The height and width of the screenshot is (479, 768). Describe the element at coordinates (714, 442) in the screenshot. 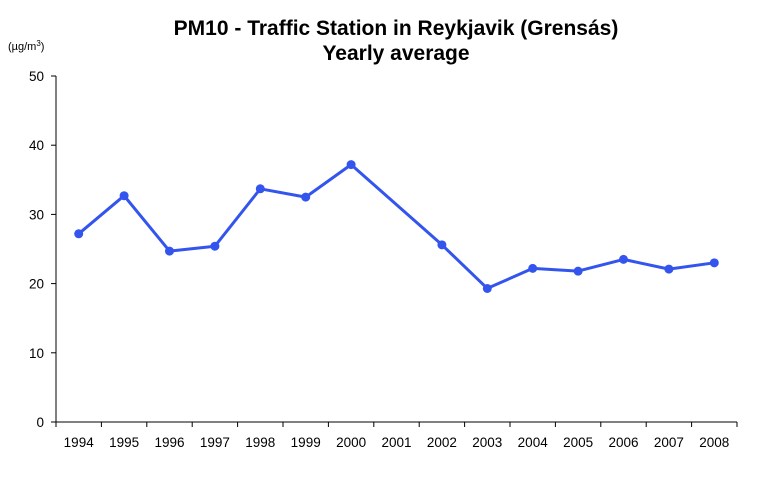

I see `x-tick-label: 2008` at that location.